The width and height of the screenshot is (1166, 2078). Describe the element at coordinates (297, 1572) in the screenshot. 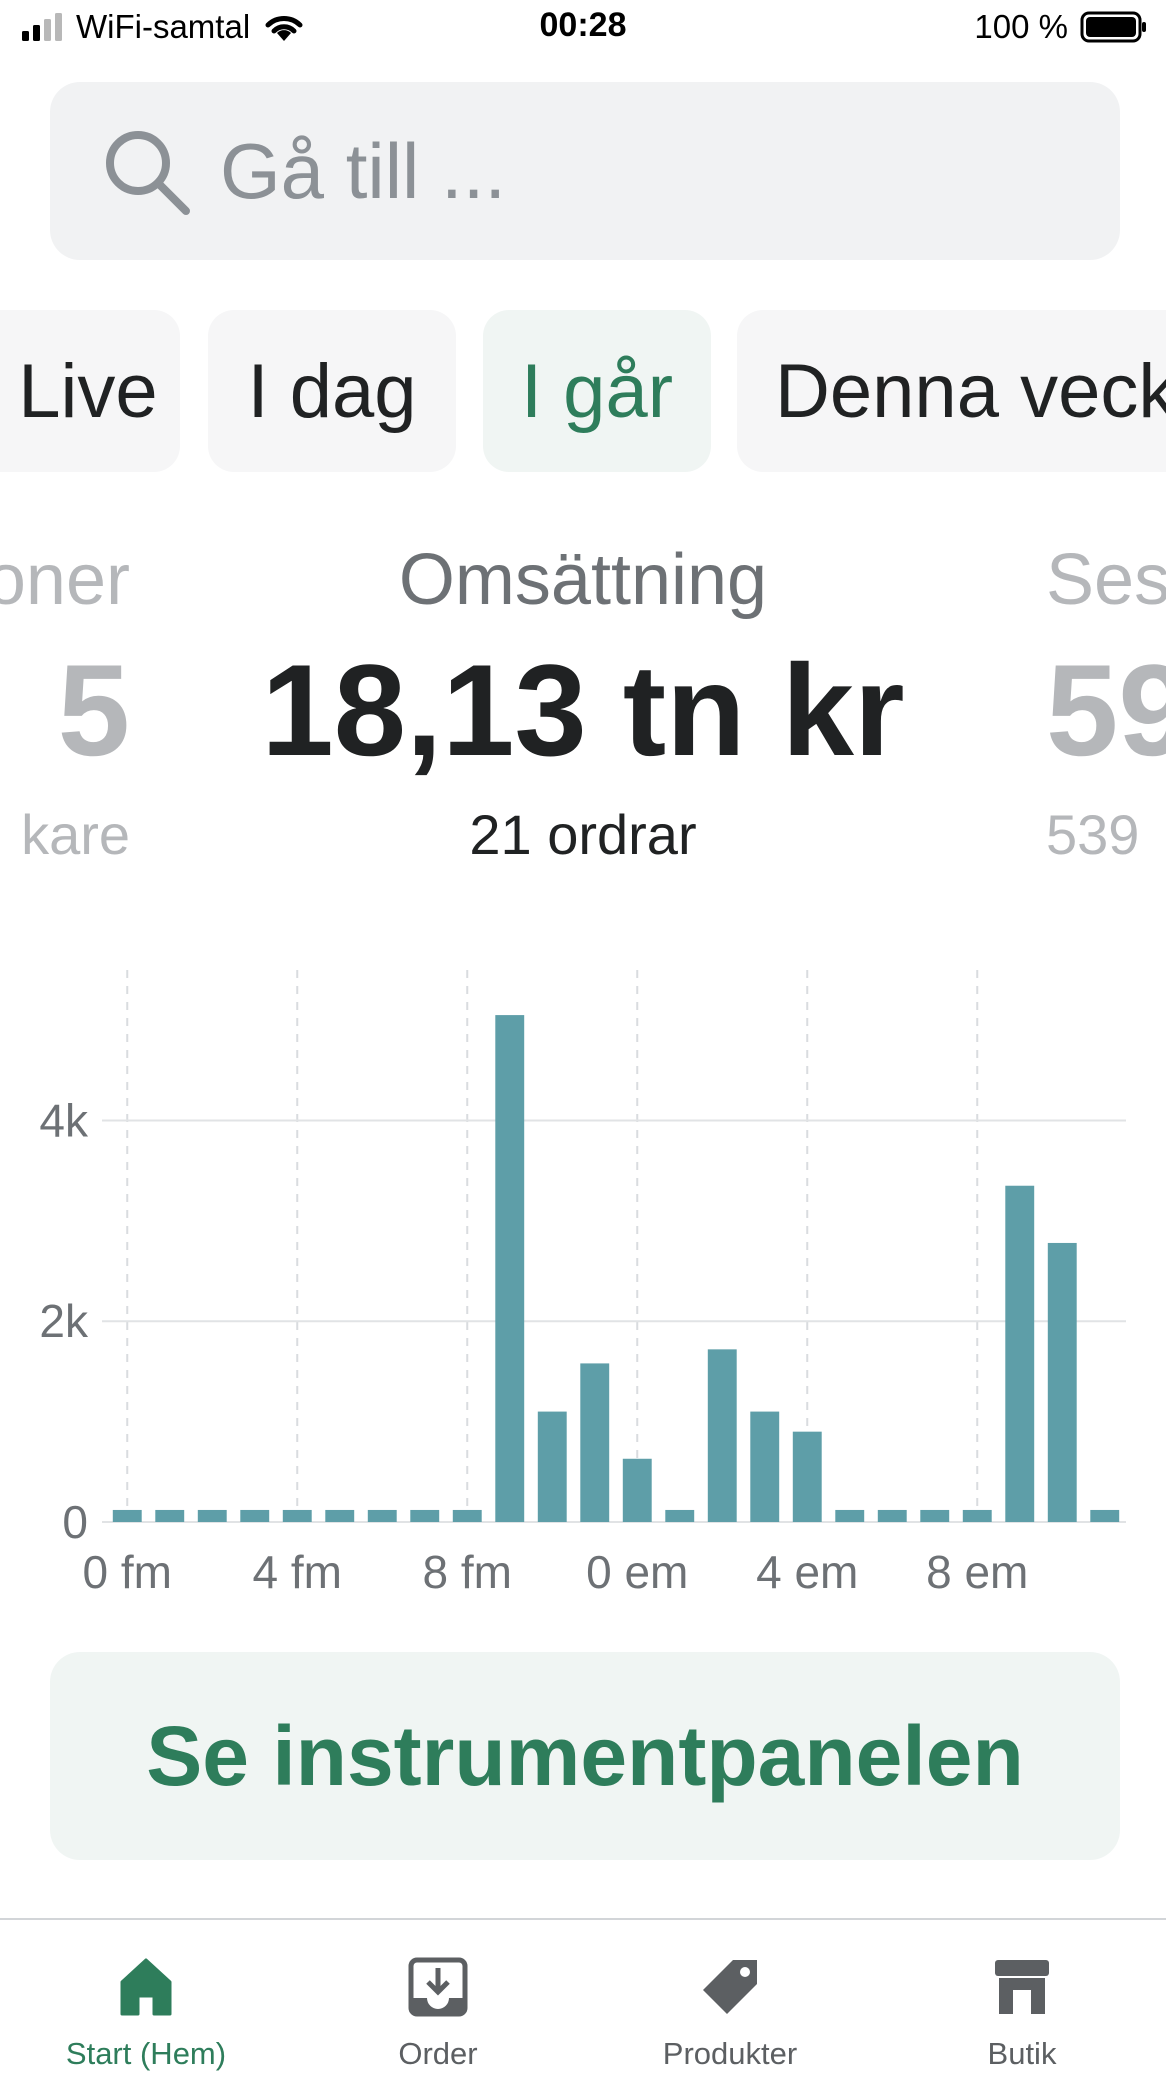

I see `x-tick-label: 4 fm` at that location.